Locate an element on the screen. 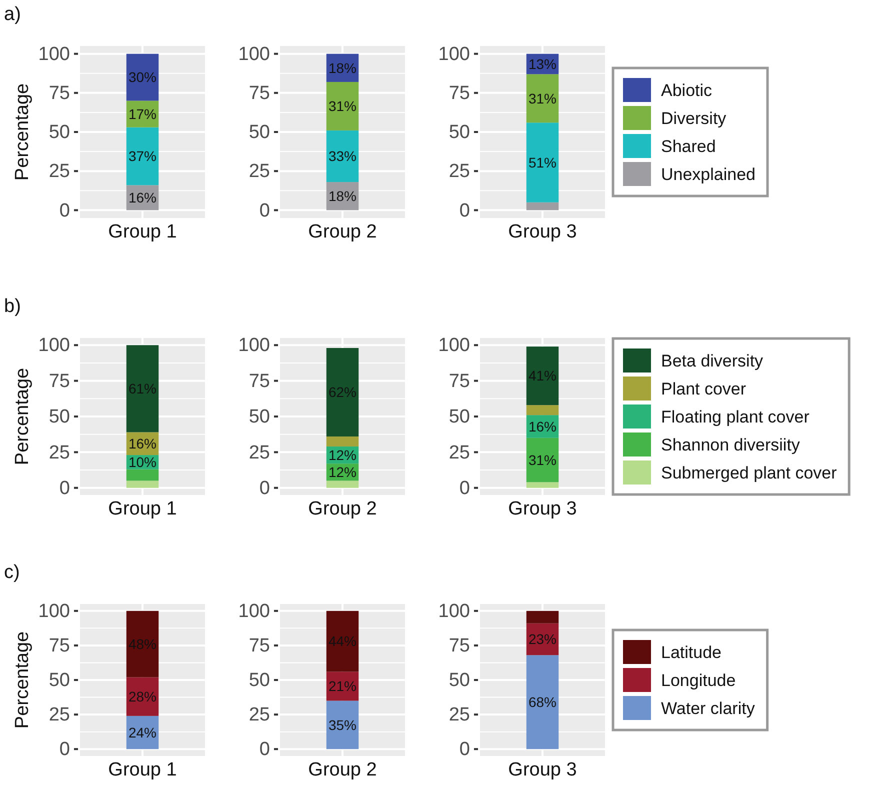 The image size is (886, 798). data-label: 13% is located at coordinates (542, 64).